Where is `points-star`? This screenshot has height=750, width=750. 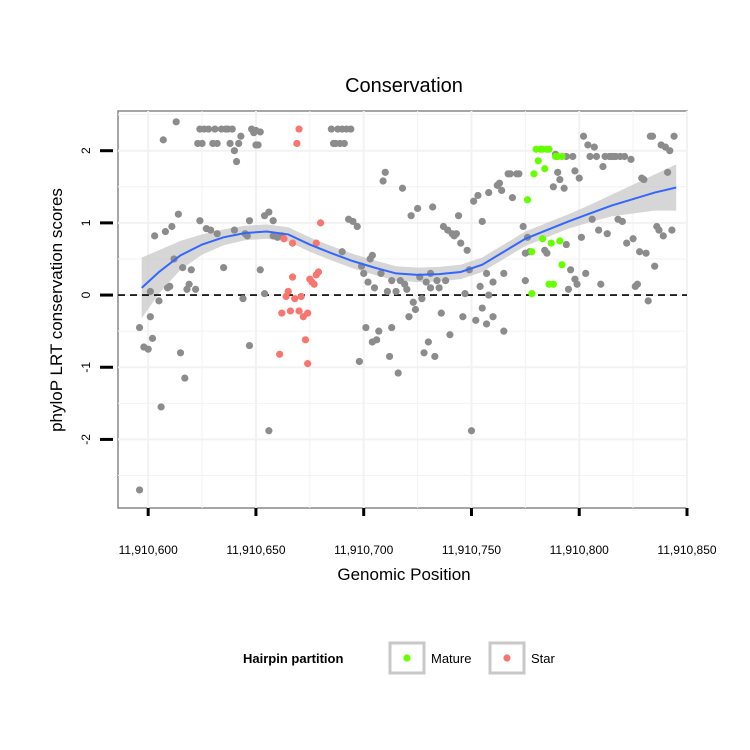
points-star is located at coordinates (300, 246).